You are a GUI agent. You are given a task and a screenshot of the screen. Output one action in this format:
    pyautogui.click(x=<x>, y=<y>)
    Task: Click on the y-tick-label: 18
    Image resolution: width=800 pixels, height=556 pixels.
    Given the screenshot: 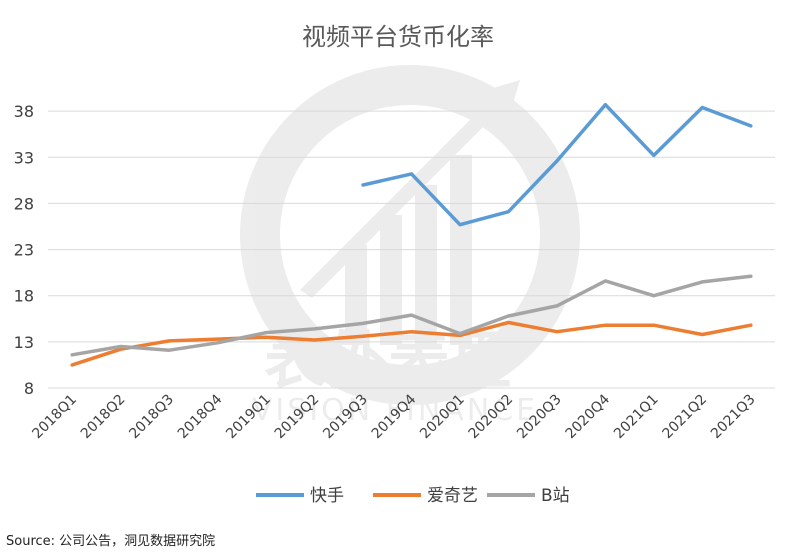 What is the action you would take?
    pyautogui.click(x=24, y=296)
    